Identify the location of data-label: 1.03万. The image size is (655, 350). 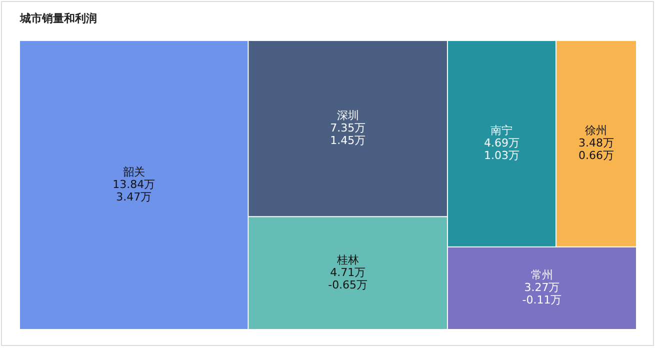
(502, 155).